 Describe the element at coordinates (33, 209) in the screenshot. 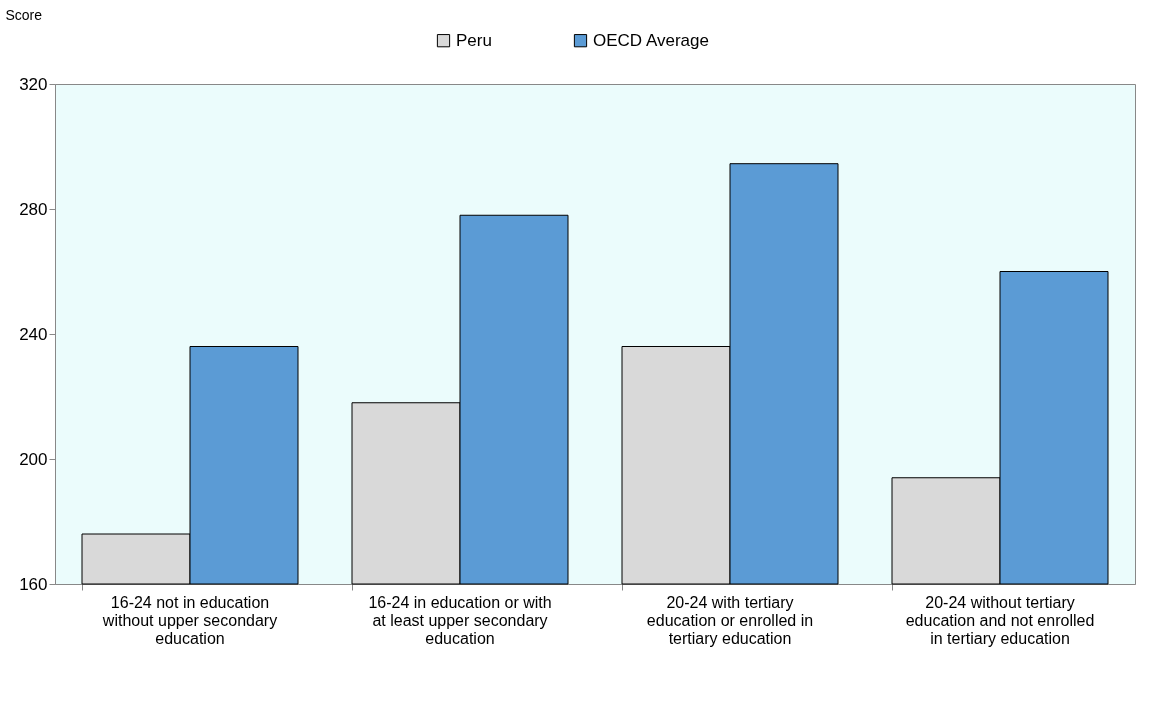

I see `y-tick-label: 280` at that location.